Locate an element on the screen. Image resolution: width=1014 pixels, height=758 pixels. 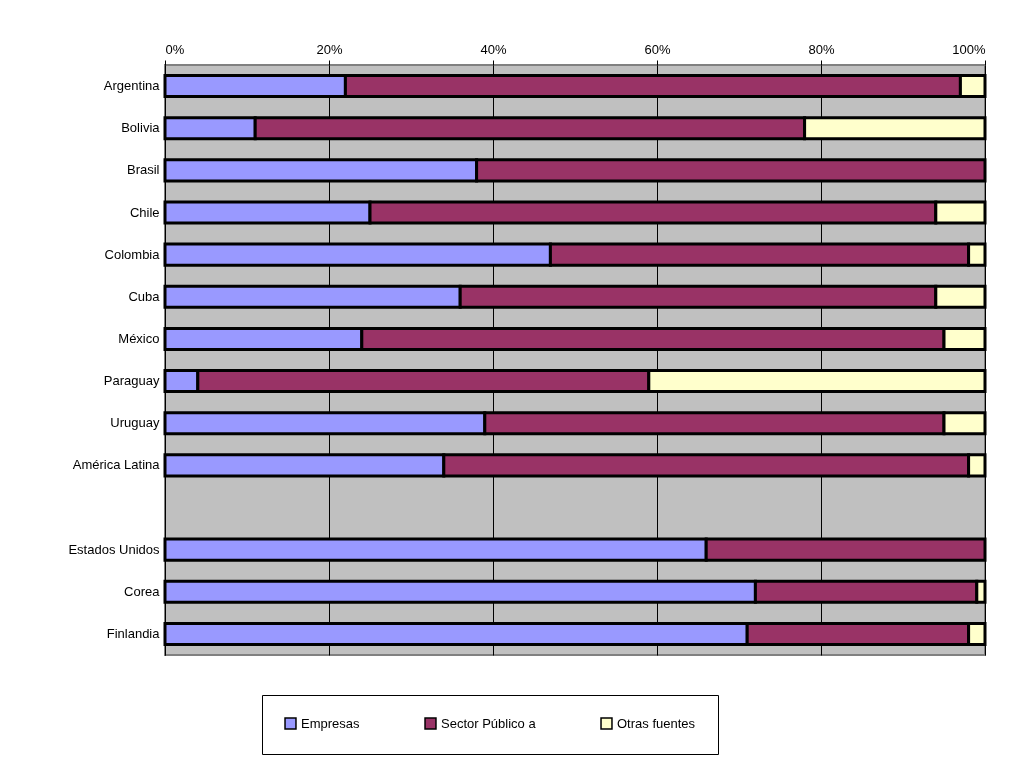
y-tick-label: Argentina is located at coordinates (132, 86).